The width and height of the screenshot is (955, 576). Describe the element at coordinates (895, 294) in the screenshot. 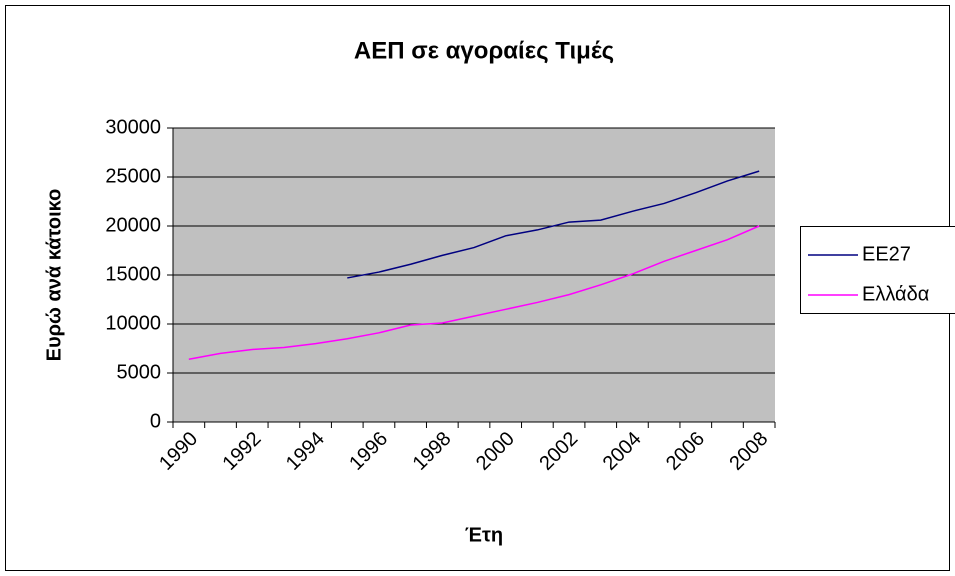

I see `legend-label: Ελλάδα` at that location.